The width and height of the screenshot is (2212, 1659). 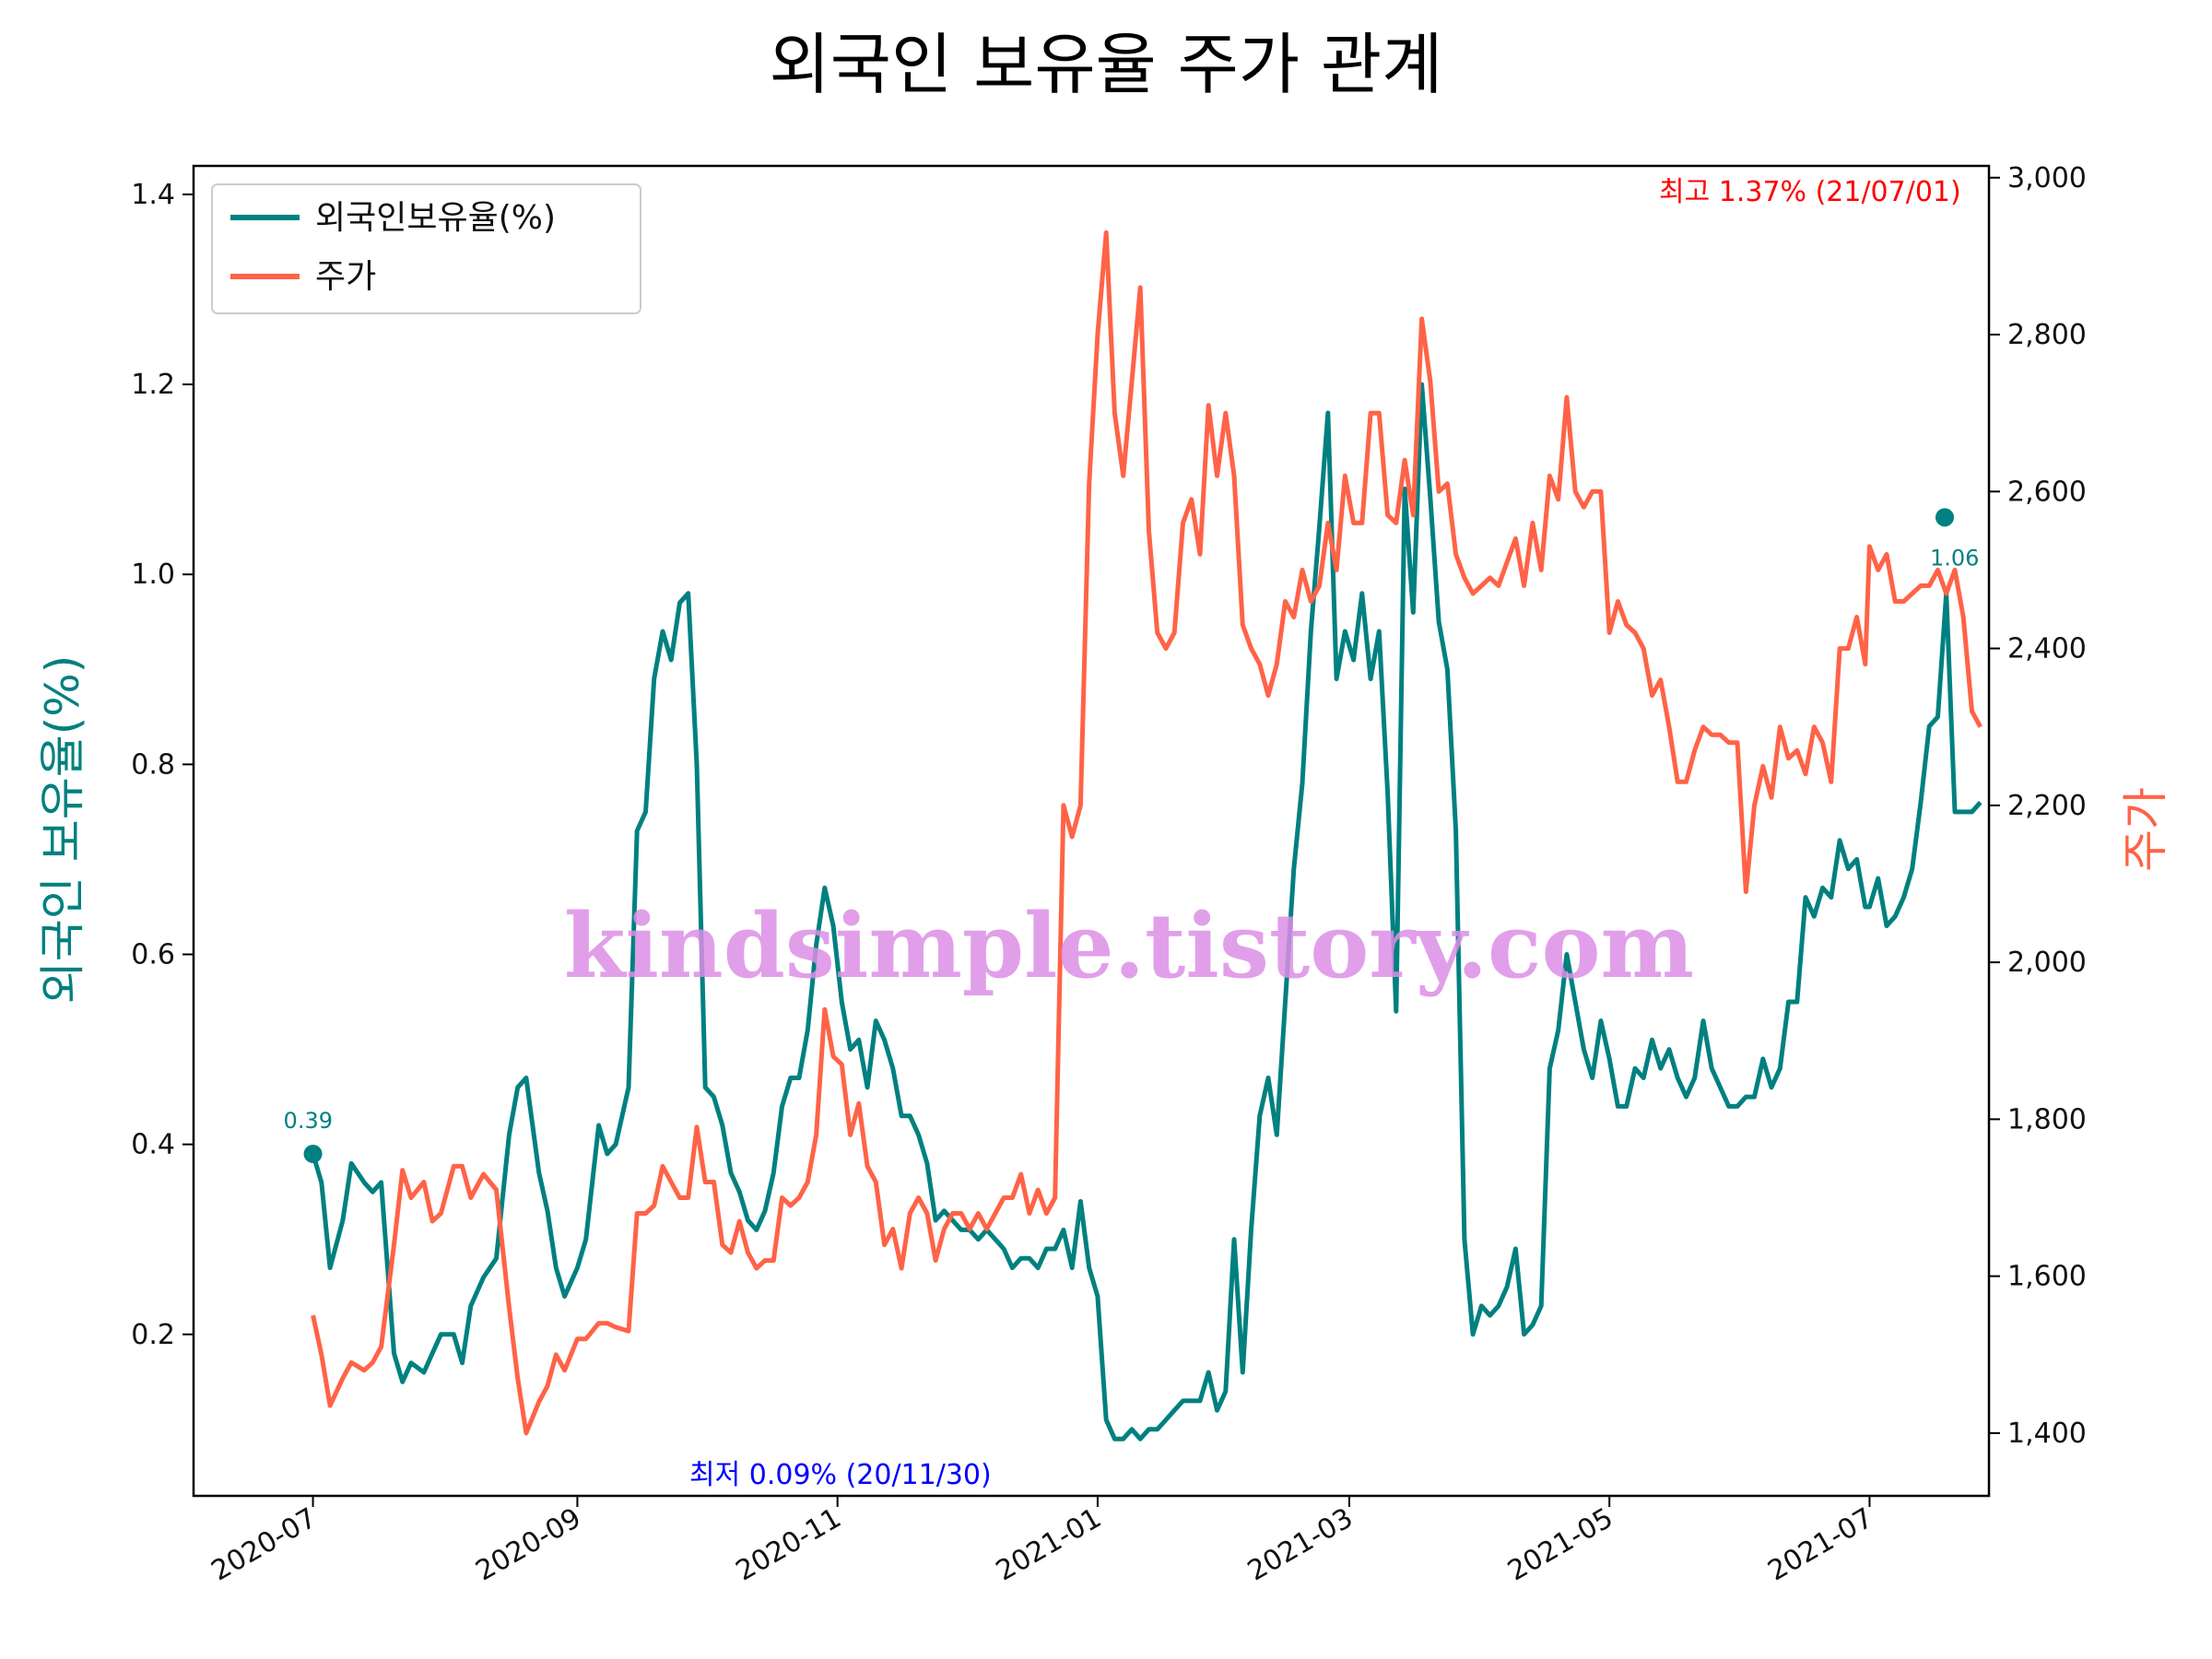 What do you see at coordinates (2047, 1277) in the screenshot?
I see `right-tick-label: 1,600` at bounding box center [2047, 1277].